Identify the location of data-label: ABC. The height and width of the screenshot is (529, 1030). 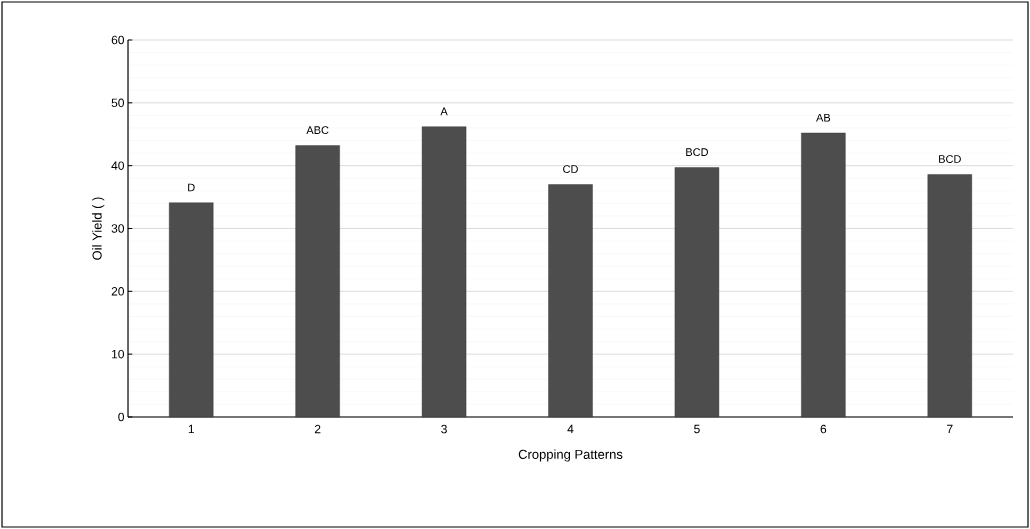
(317, 130).